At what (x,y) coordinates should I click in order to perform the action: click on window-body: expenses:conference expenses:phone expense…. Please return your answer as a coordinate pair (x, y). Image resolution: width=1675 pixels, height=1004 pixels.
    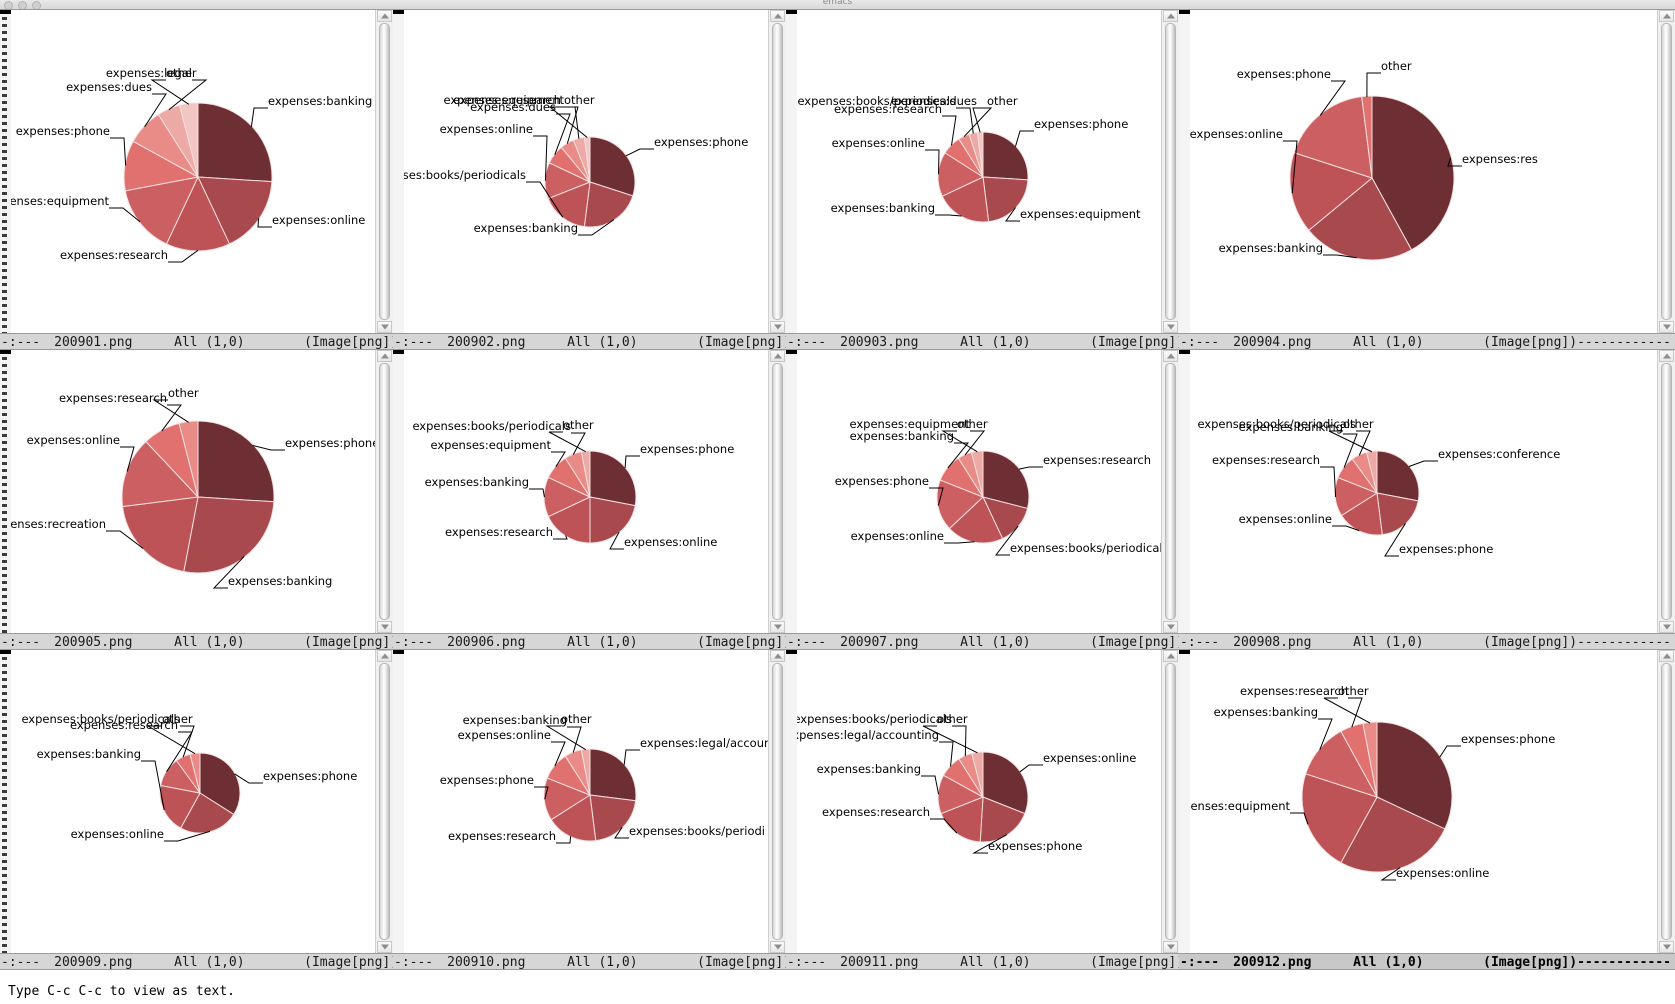
    Looking at the image, I should click on (1427, 491).